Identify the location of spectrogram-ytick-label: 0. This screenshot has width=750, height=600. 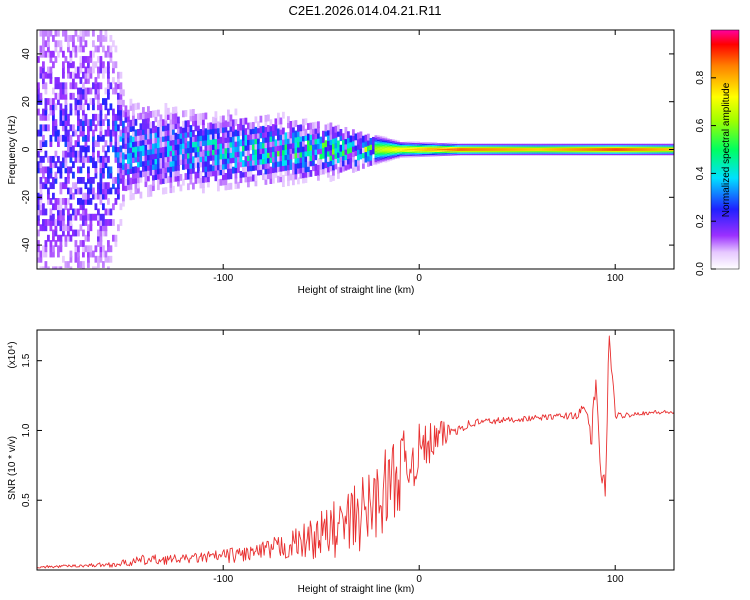
(26, 149).